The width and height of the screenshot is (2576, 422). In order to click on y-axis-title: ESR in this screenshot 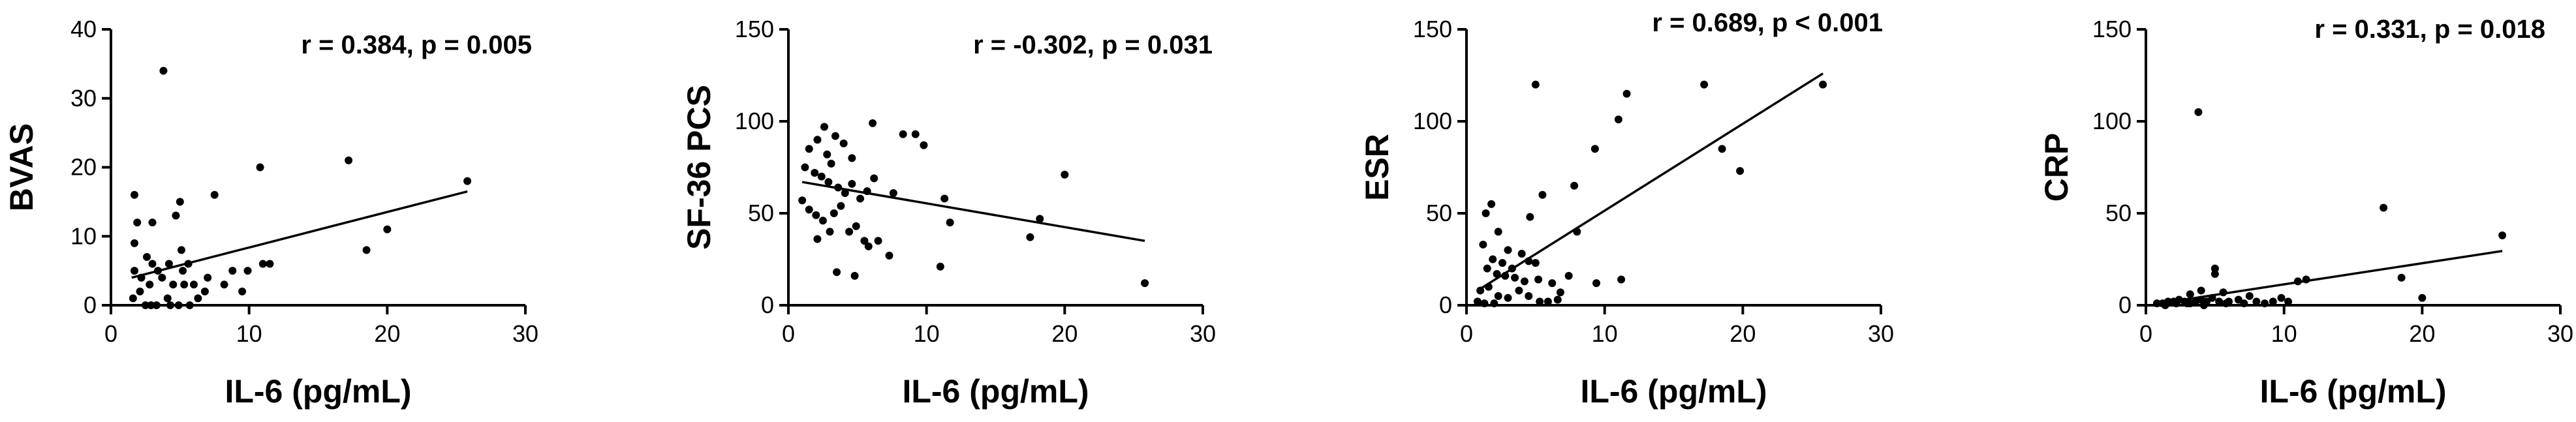, I will do `click(1377, 167)`.